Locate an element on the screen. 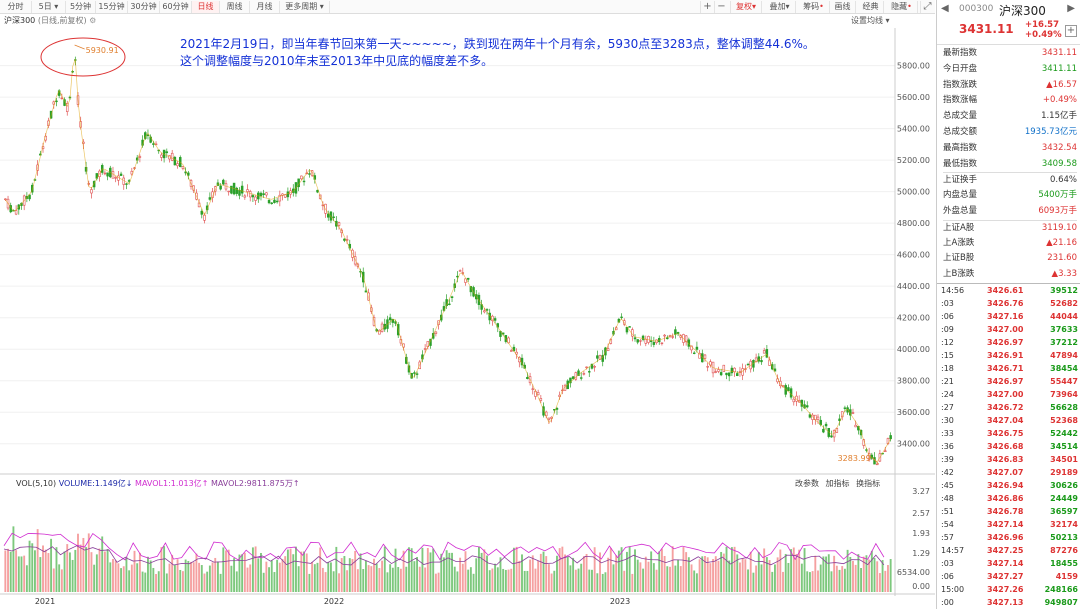 The width and height of the screenshot is (1080, 609). tab-monthly: 月线 is located at coordinates (265, 7).